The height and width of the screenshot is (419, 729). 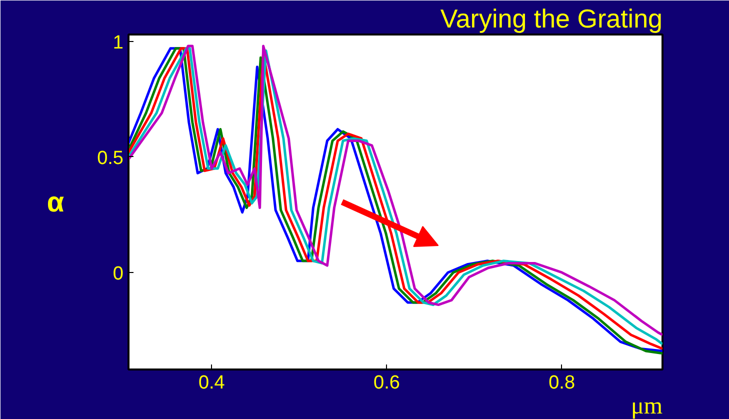 I want to click on y-tick-label: 1, so click(x=118, y=43).